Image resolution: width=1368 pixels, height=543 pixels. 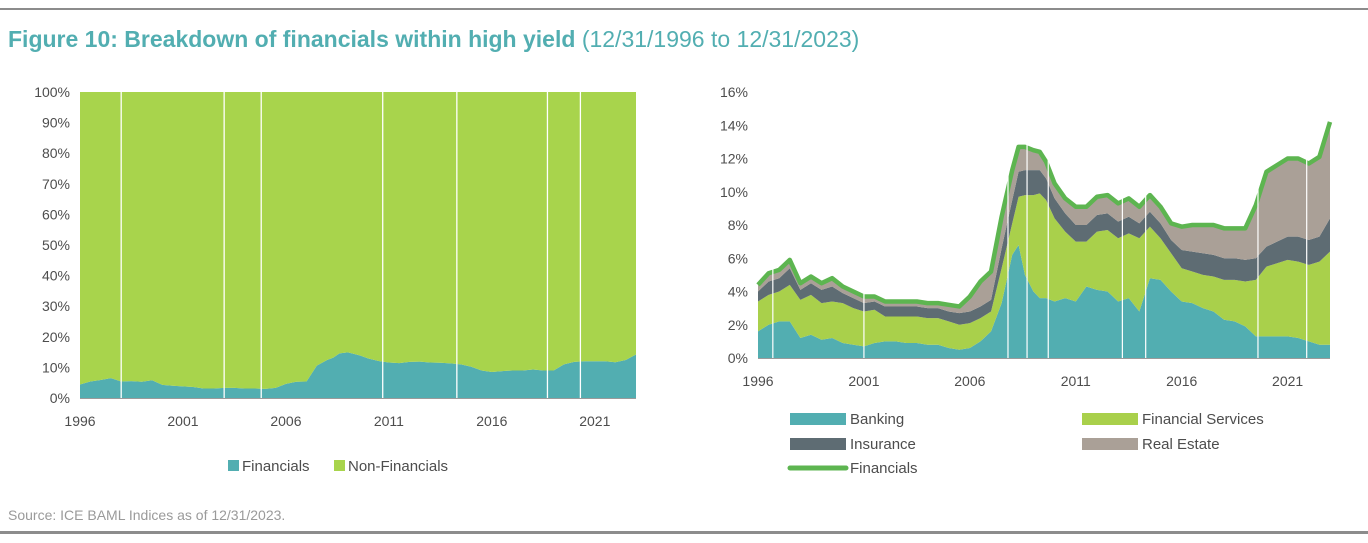 What do you see at coordinates (734, 92) in the screenshot?
I see `y-tick-label: 16%` at bounding box center [734, 92].